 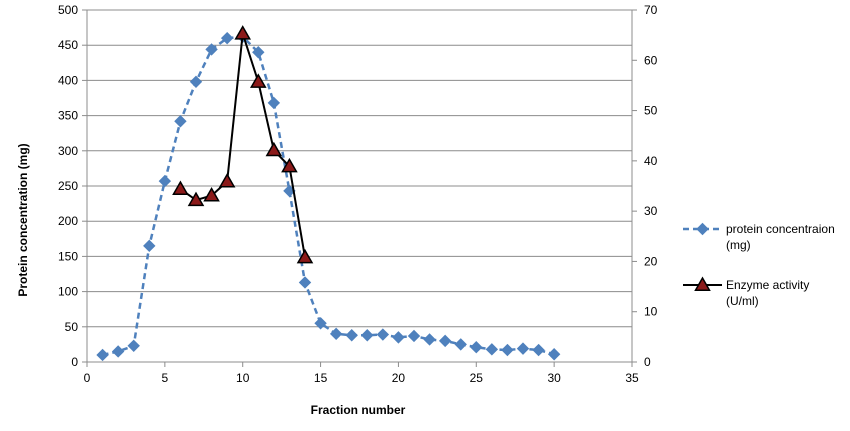 What do you see at coordinates (358, 410) in the screenshot?
I see `x-axis-title: Fraction number` at bounding box center [358, 410].